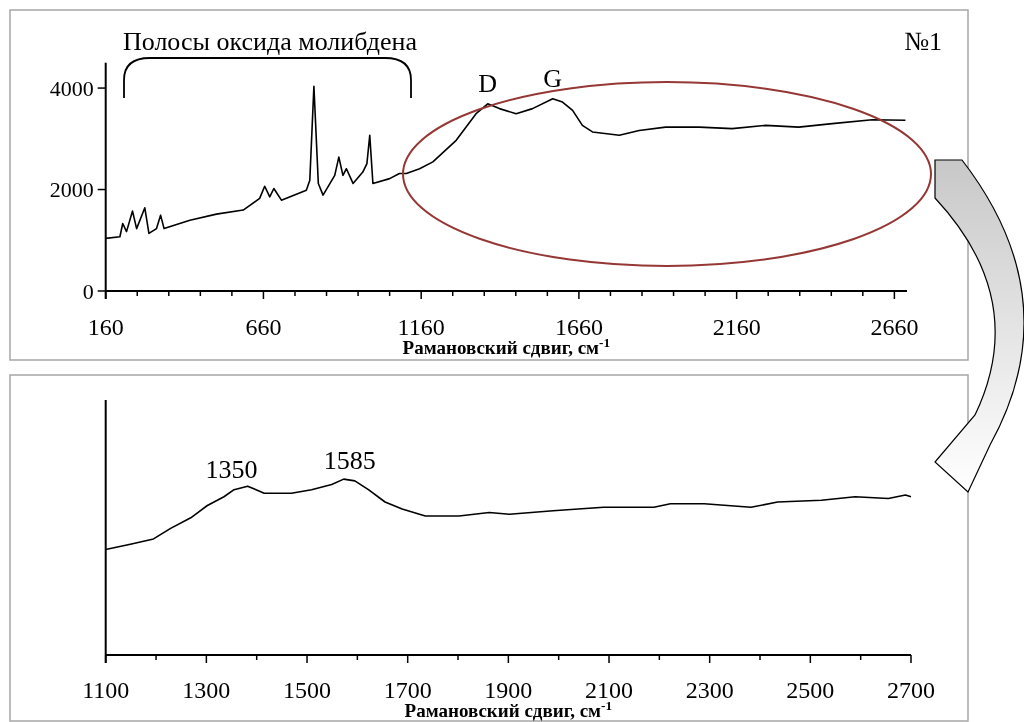 This screenshot has width=1024, height=722. What do you see at coordinates (349, 460) in the screenshot?
I see `annotation: 1585` at bounding box center [349, 460].